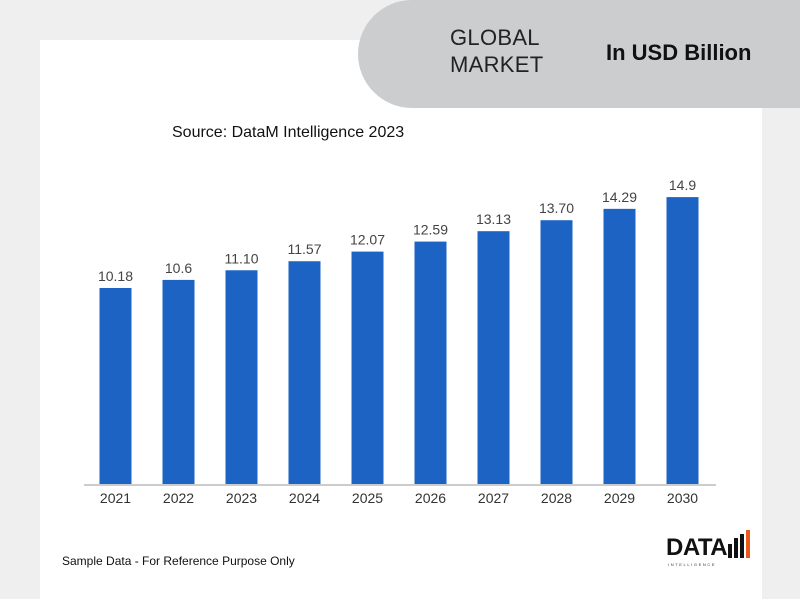 This screenshot has width=800, height=599. I want to click on bar-2027, so click(493, 357).